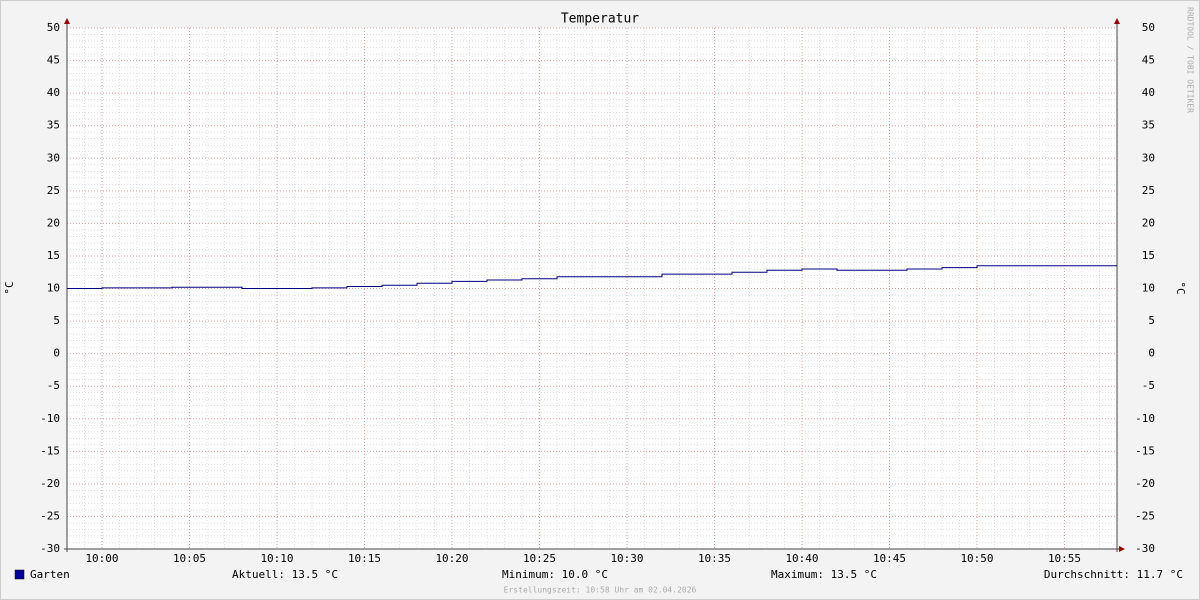  What do you see at coordinates (1145, 418) in the screenshot?
I see `y2-tick-label: -10` at bounding box center [1145, 418].